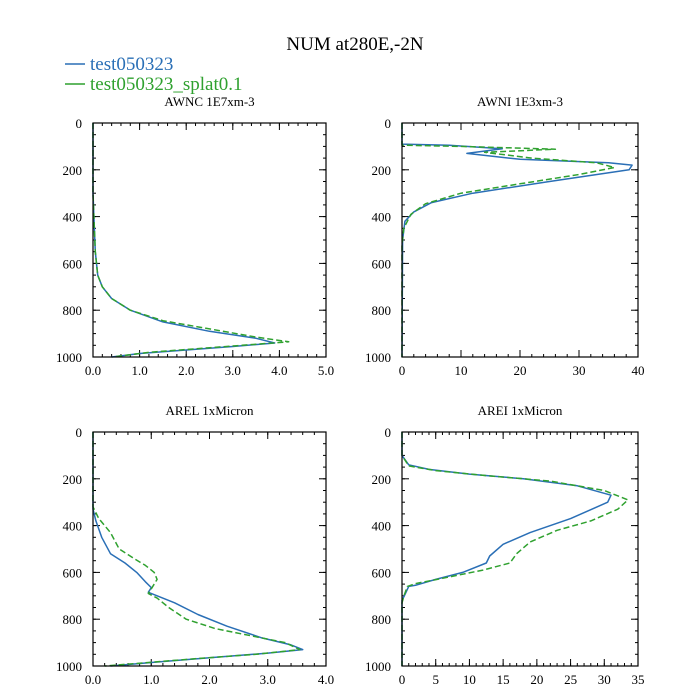  What do you see at coordinates (638, 370) in the screenshot?
I see `x-tick-label: 40` at bounding box center [638, 370].